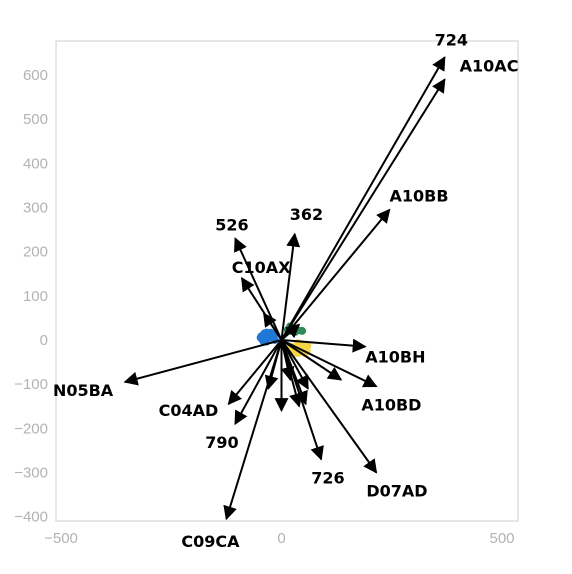  What do you see at coordinates (327, 477) in the screenshot?
I see `vector-label: 726` at bounding box center [327, 477].